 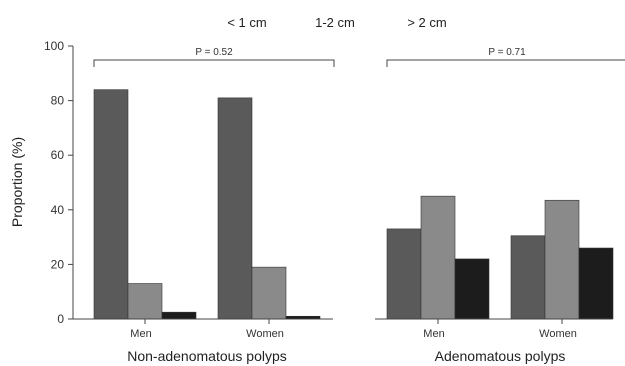 What do you see at coordinates (596, 283) in the screenshot?
I see `bar-adenomatous-polyps-women-s2` at bounding box center [596, 283].